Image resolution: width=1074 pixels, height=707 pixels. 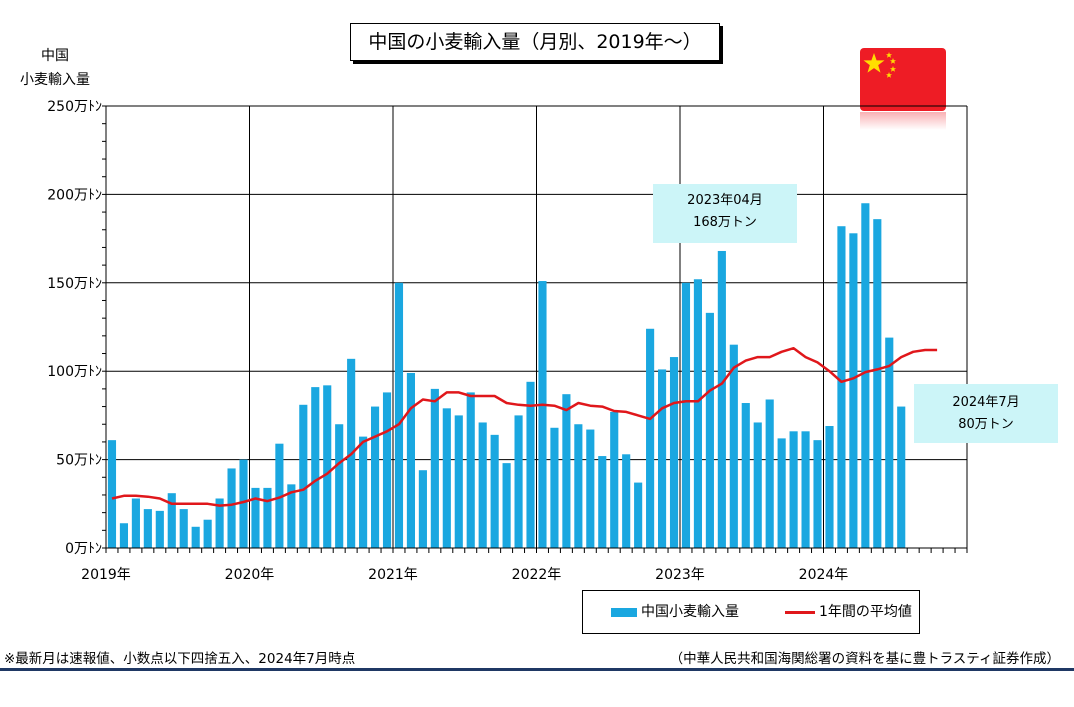 What do you see at coordinates (903, 79) in the screenshot?
I see `china-flag-icon` at bounding box center [903, 79].